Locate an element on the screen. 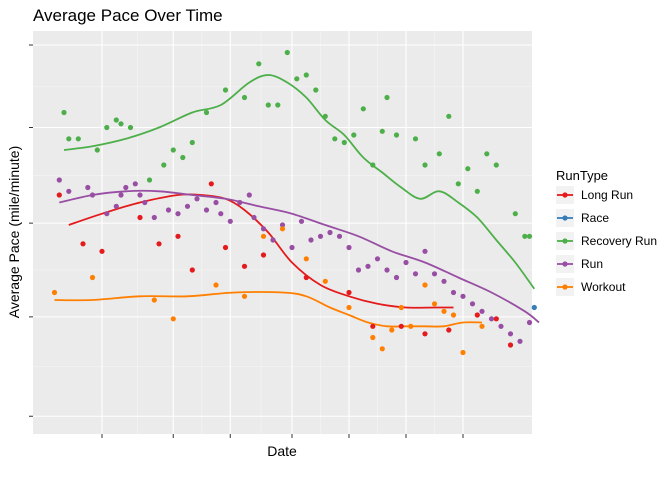  legend-key-race is located at coordinates (565, 218).